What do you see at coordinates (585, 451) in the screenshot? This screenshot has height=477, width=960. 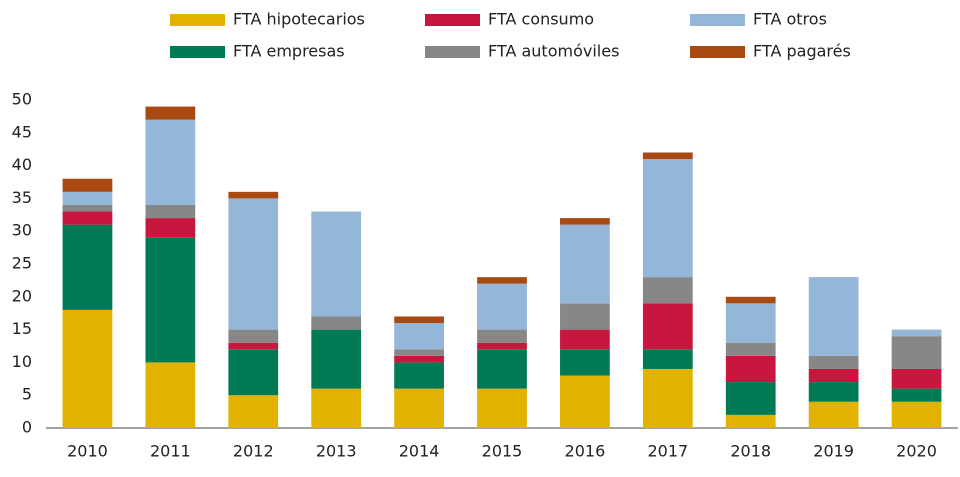 I see `x-tick-label: 2016` at bounding box center [585, 451].